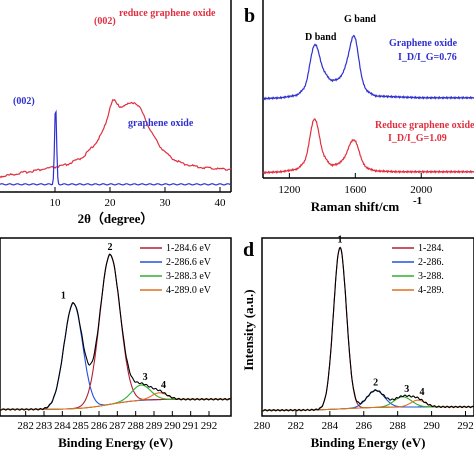 The height and width of the screenshot is (474, 474). I want to click on tick-label-c-0: 282, so click(25, 426).